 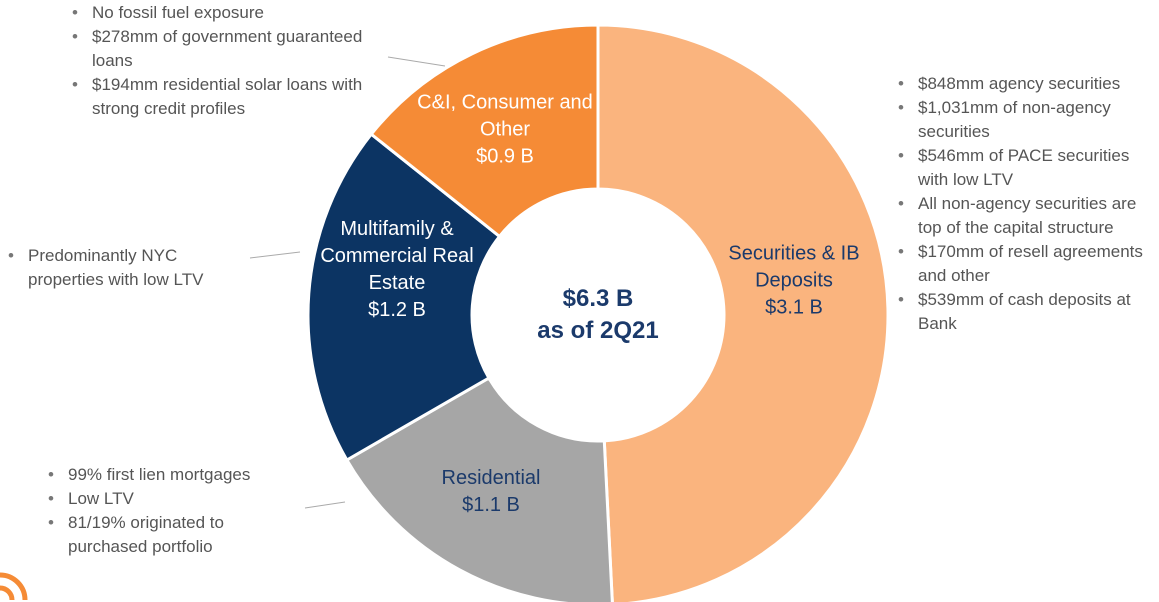 What do you see at coordinates (597, 315) in the screenshot?
I see `center-label: $6.3 B as of 2Q21` at bounding box center [597, 315].